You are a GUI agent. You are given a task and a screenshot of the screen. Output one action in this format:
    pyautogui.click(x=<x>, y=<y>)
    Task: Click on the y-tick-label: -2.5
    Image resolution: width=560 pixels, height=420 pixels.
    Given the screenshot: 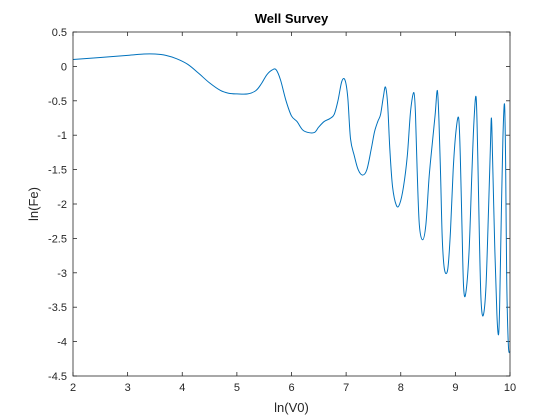 What is the action you would take?
    pyautogui.click(x=57, y=239)
    